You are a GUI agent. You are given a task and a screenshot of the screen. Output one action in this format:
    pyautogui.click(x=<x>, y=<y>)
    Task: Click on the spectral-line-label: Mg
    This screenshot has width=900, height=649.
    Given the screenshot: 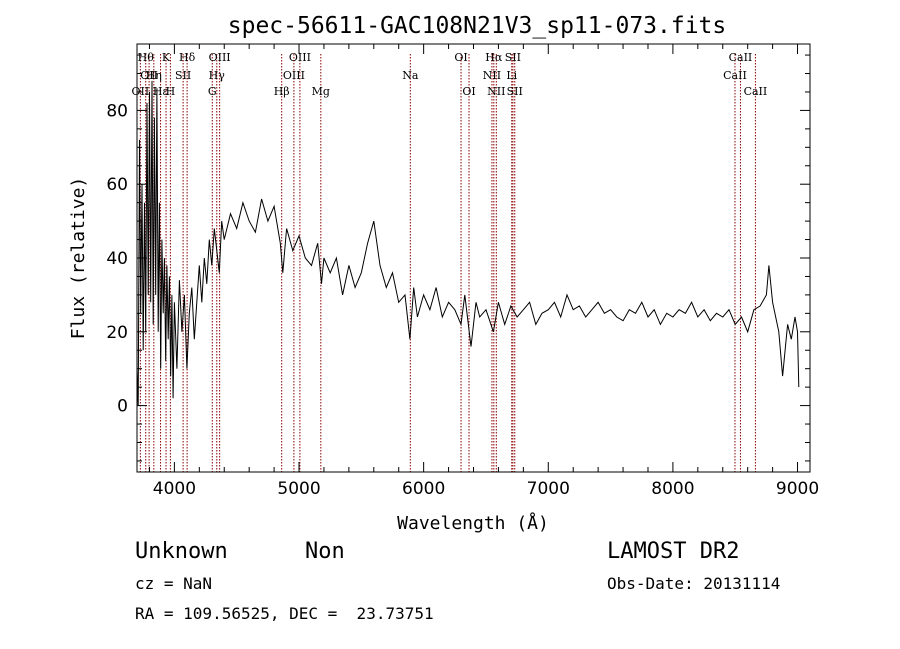 What is the action you would take?
    pyautogui.click(x=321, y=91)
    